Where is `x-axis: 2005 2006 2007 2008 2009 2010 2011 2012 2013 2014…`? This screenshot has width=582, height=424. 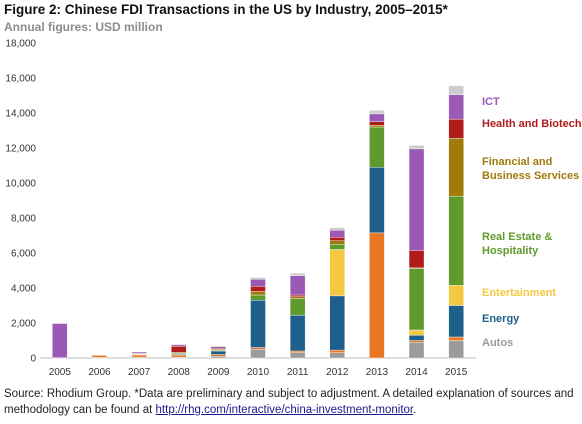 x-axis: 2005 2006 2007 2008 2009 2010 2011 2012 2013 2014… is located at coordinates (258, 367).